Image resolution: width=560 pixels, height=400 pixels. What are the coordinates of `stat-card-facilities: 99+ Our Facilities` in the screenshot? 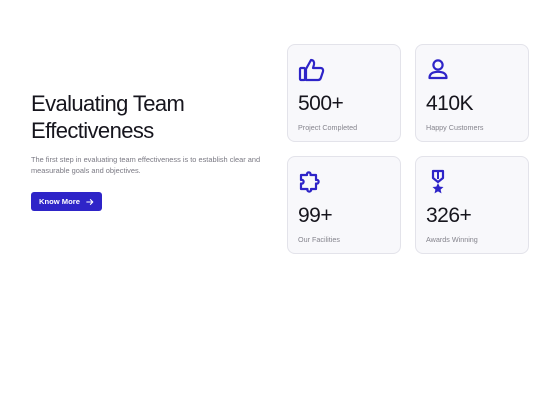 It's located at (344, 205).